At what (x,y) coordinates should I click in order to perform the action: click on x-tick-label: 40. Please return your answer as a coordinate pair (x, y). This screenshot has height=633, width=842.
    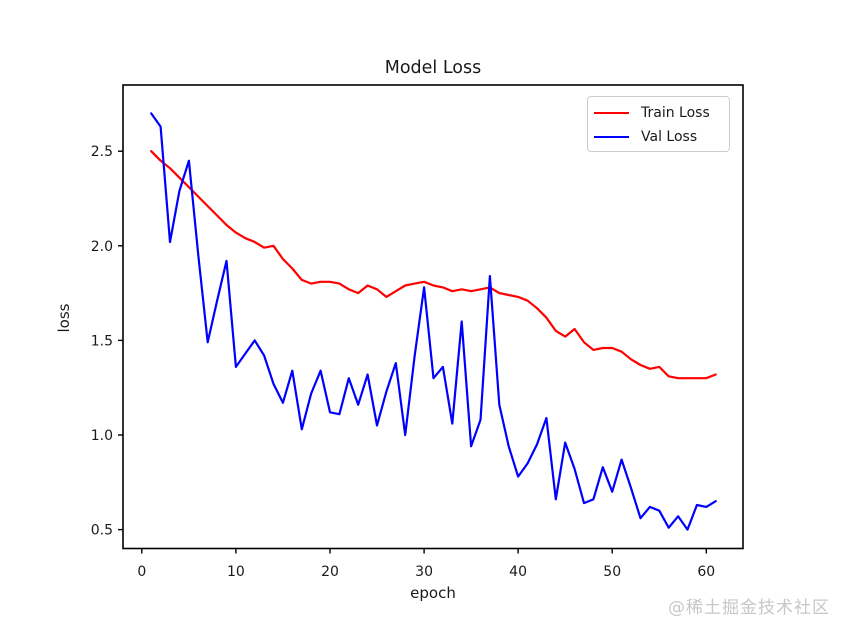
    Looking at the image, I should click on (518, 572).